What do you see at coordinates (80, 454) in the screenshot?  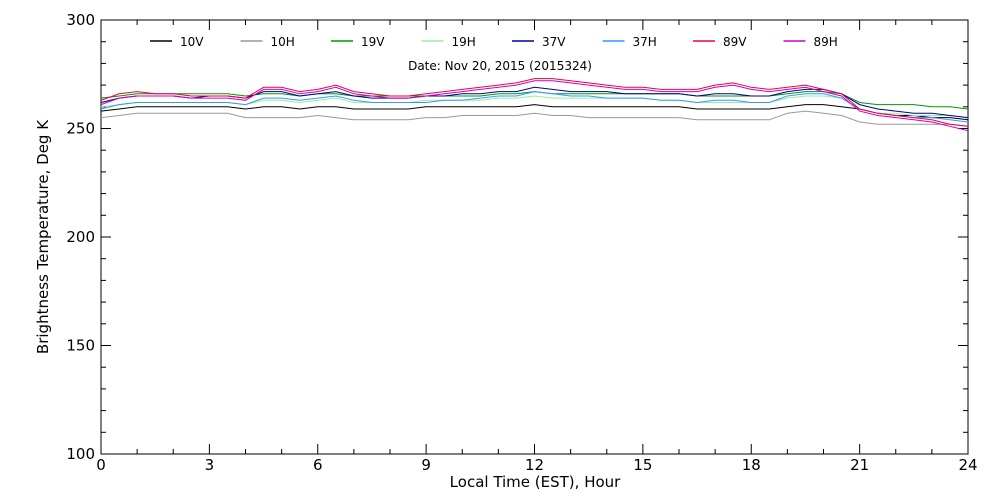 I see `y-tick-label: 100` at bounding box center [80, 454].